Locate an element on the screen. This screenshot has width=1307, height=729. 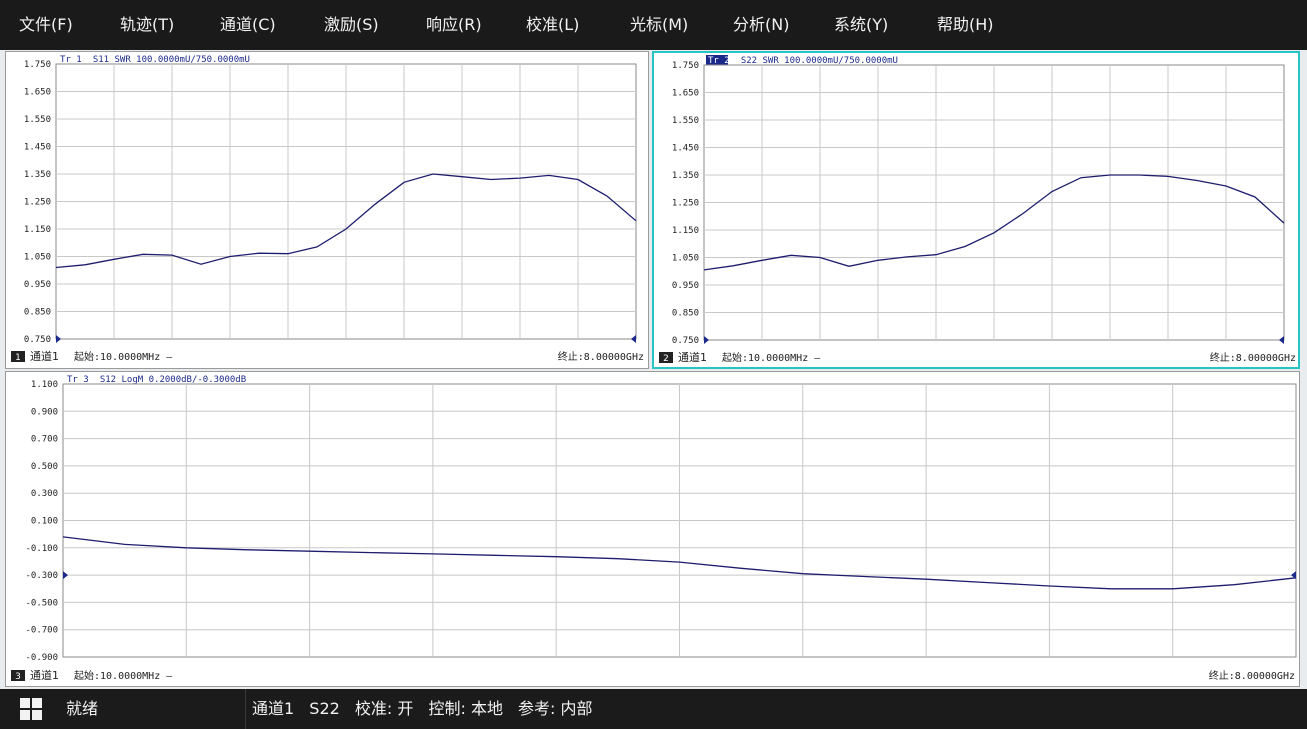
y-tick-label: 0.500 is located at coordinates (44, 467).